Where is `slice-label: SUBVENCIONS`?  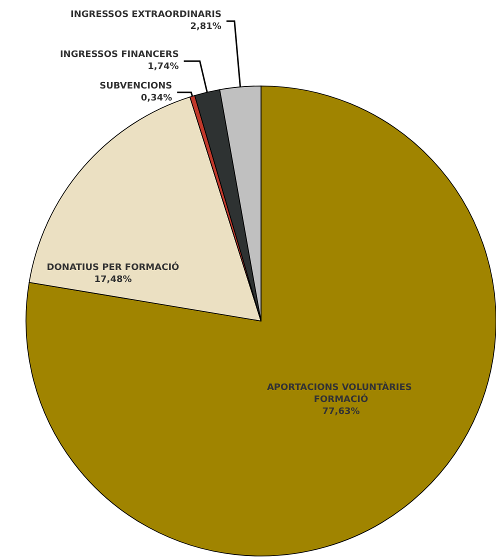
slice-label: SUBVENCIONS is located at coordinates (136, 86).